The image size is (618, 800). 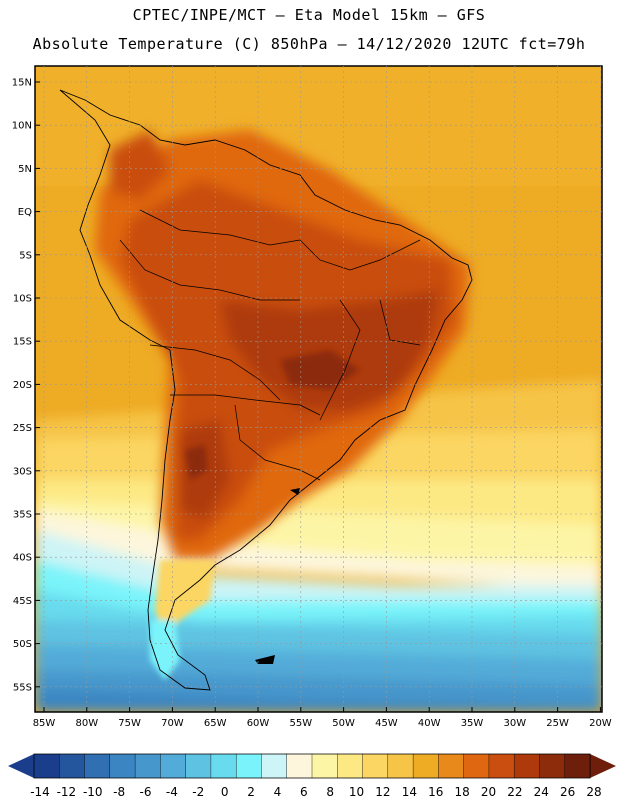 I want to click on lat-label: 10N, so click(x=22, y=126).